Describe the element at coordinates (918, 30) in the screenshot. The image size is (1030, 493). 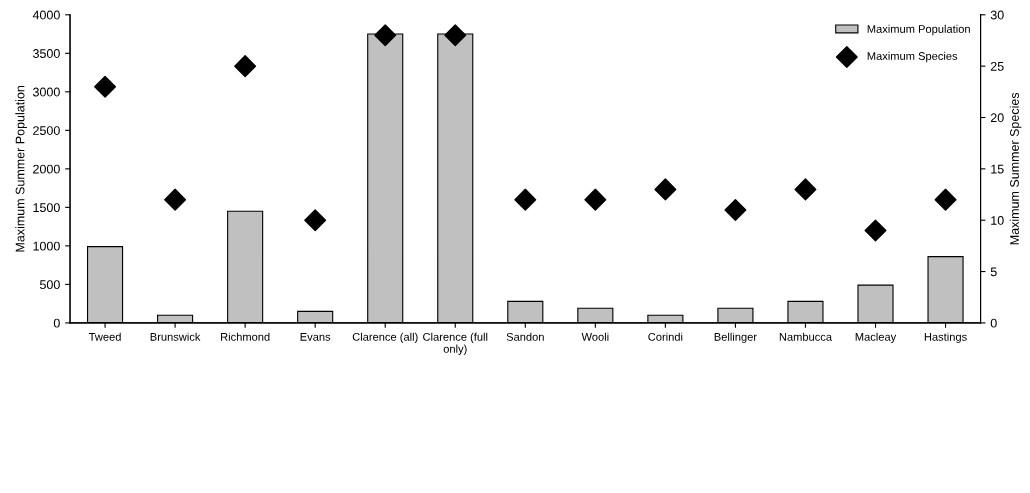
I see `legend-label: Maximum Population` at that location.